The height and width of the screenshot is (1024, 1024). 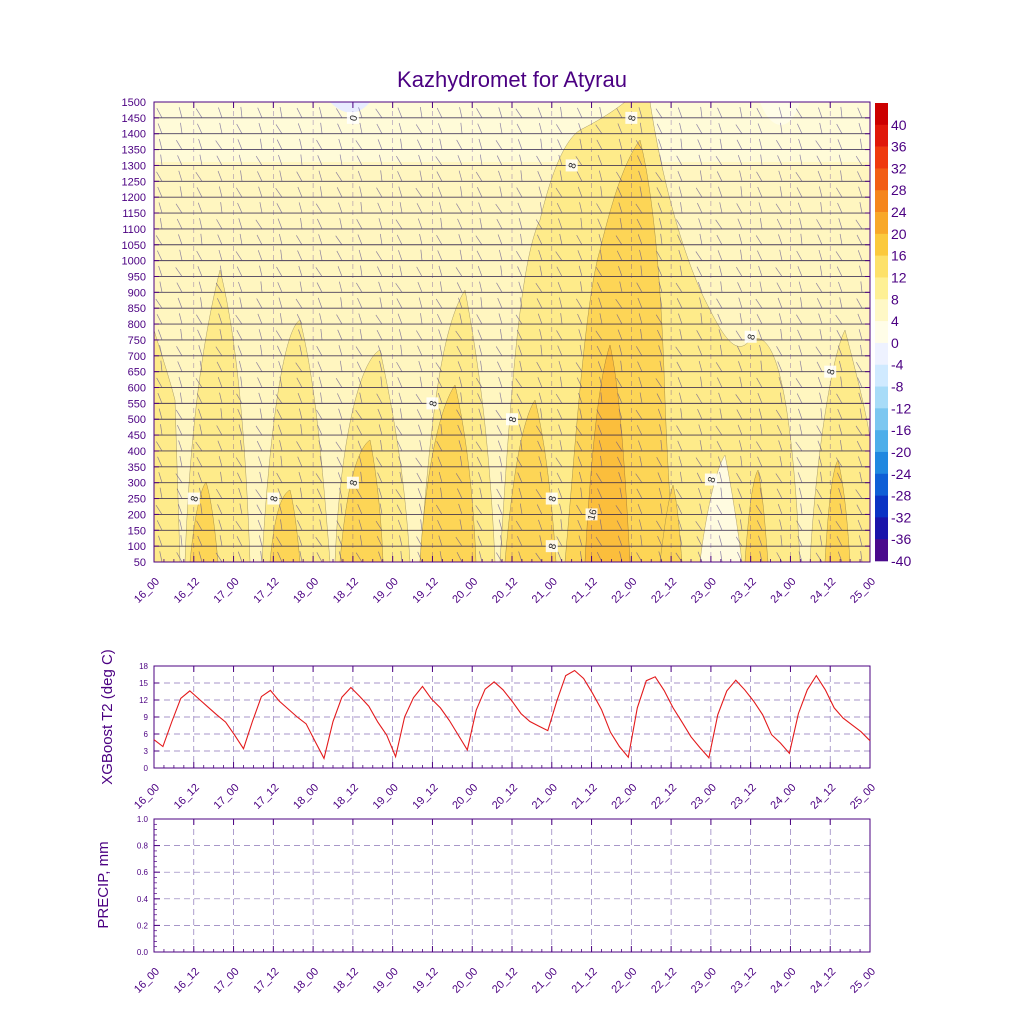 I want to click on colorbar-label: 8, so click(x=895, y=299).